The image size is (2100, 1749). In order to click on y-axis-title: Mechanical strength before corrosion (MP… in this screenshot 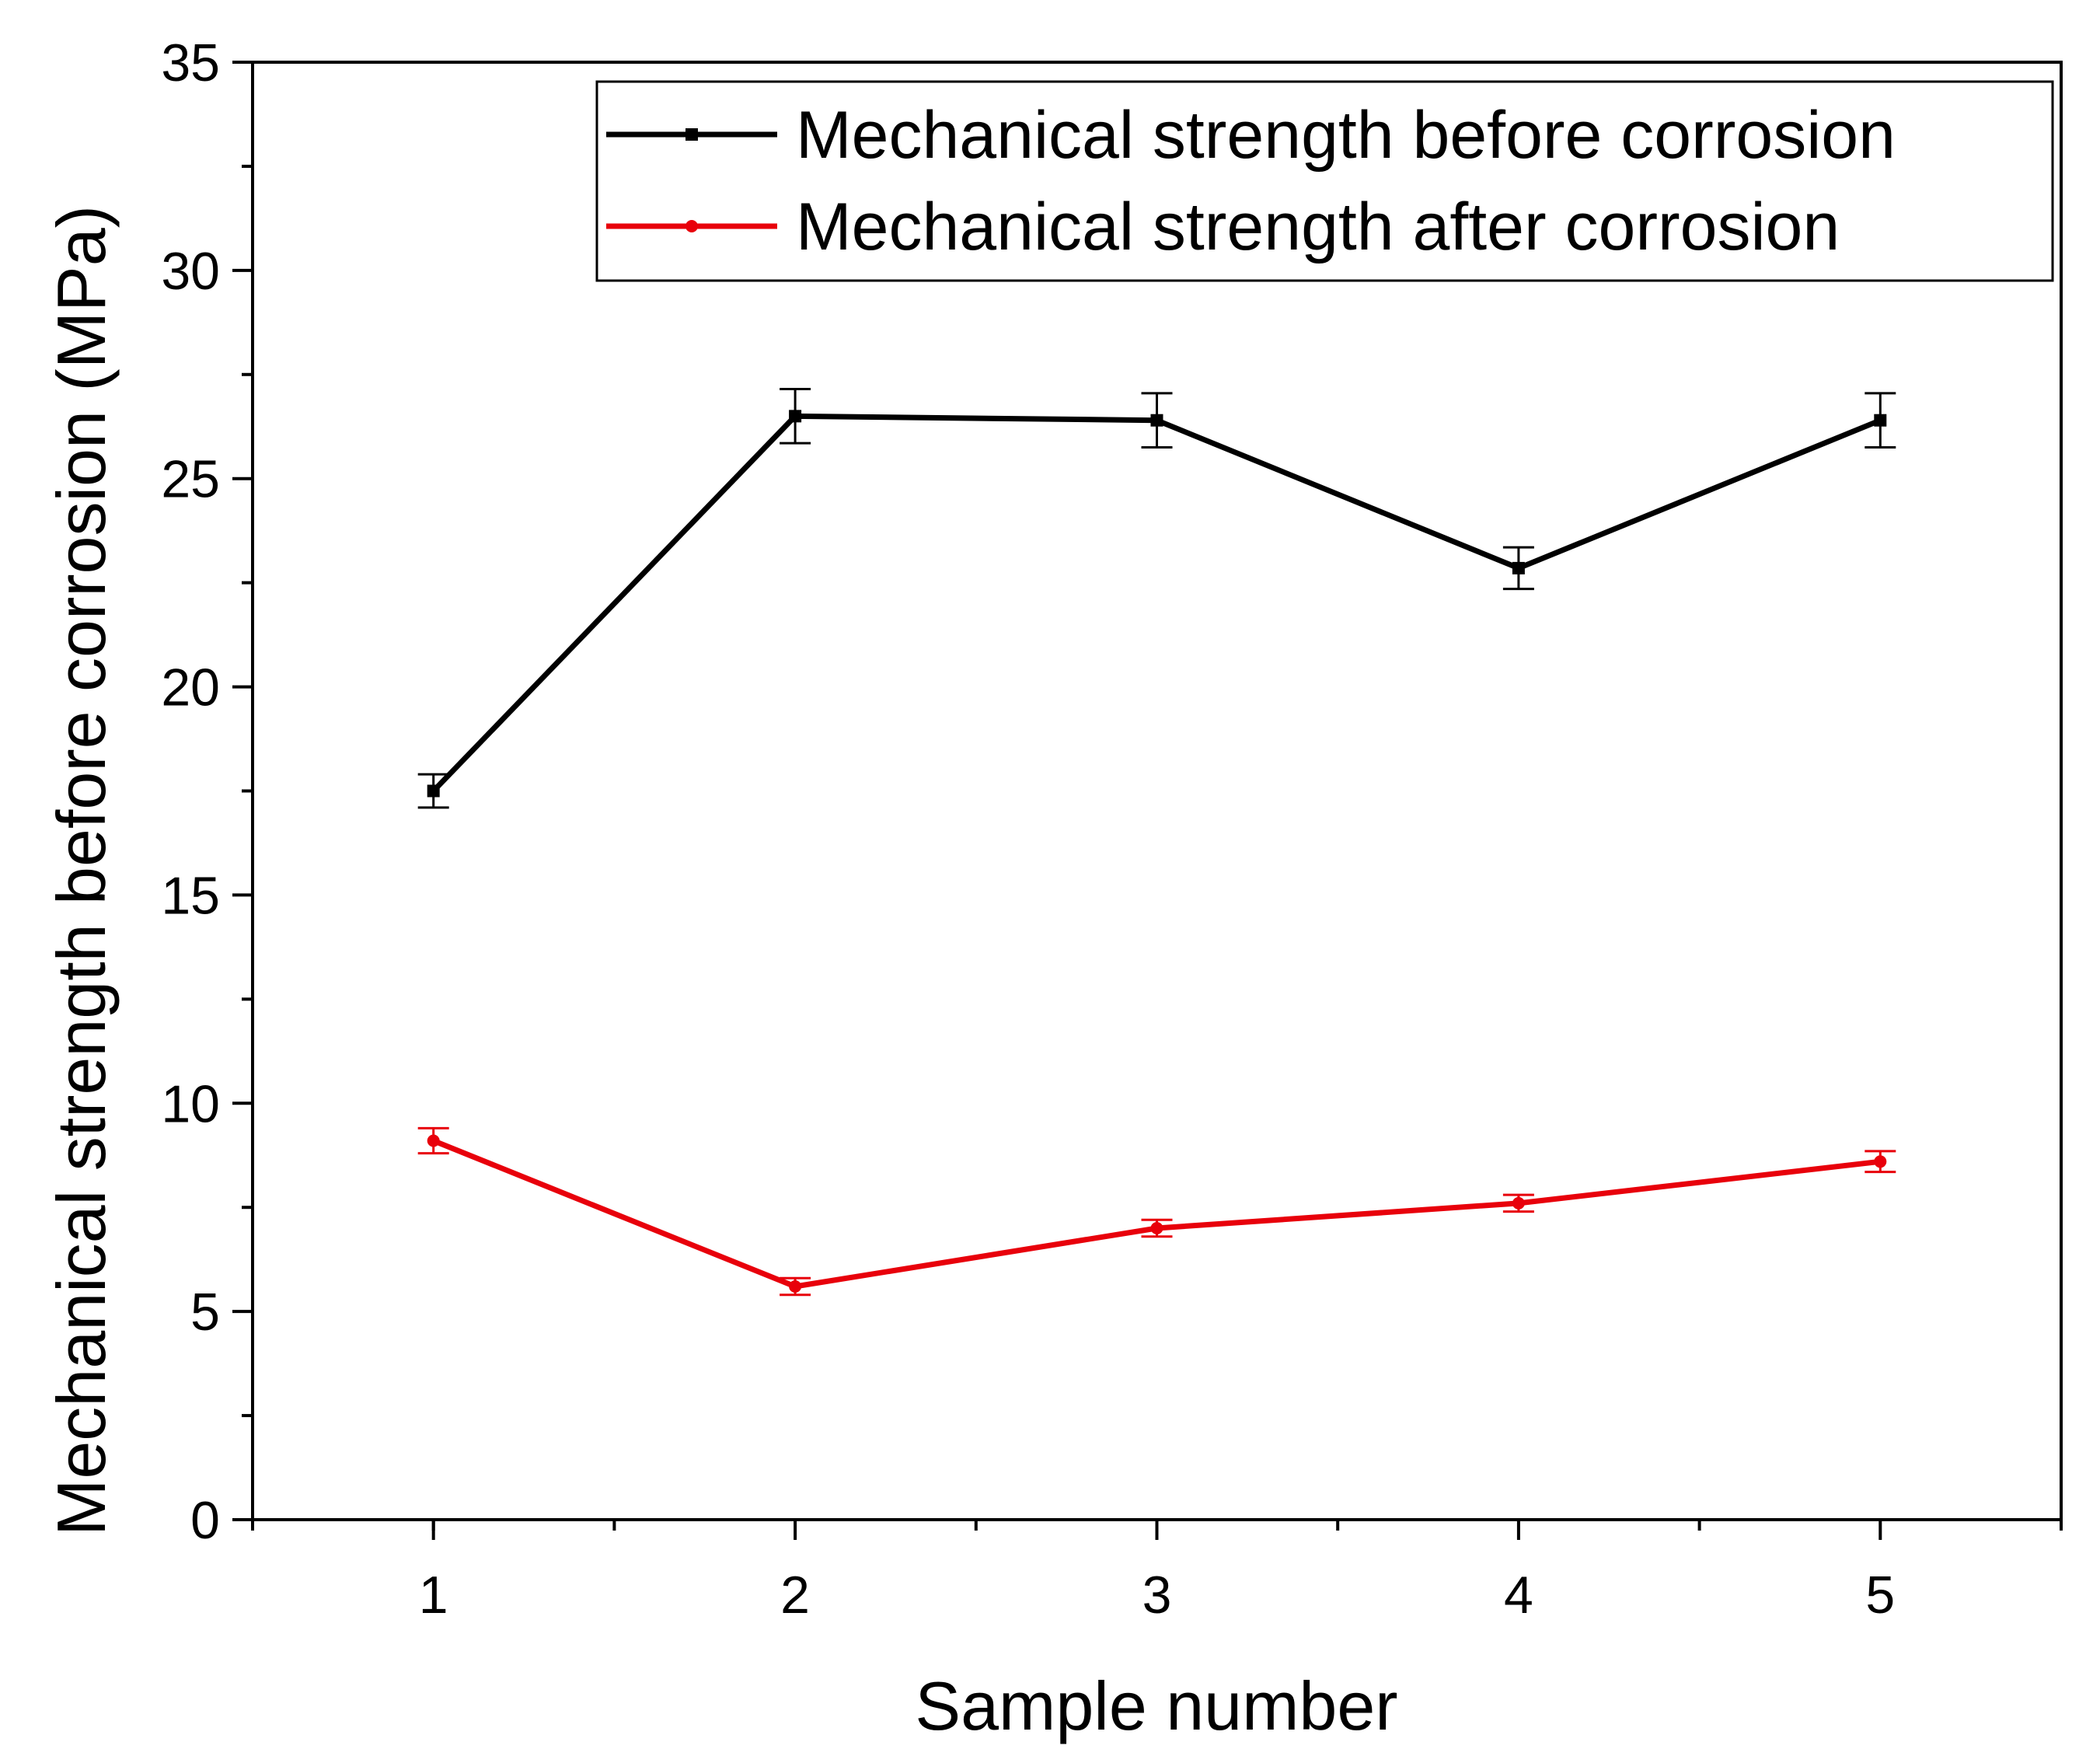, I will do `click(81, 870)`.